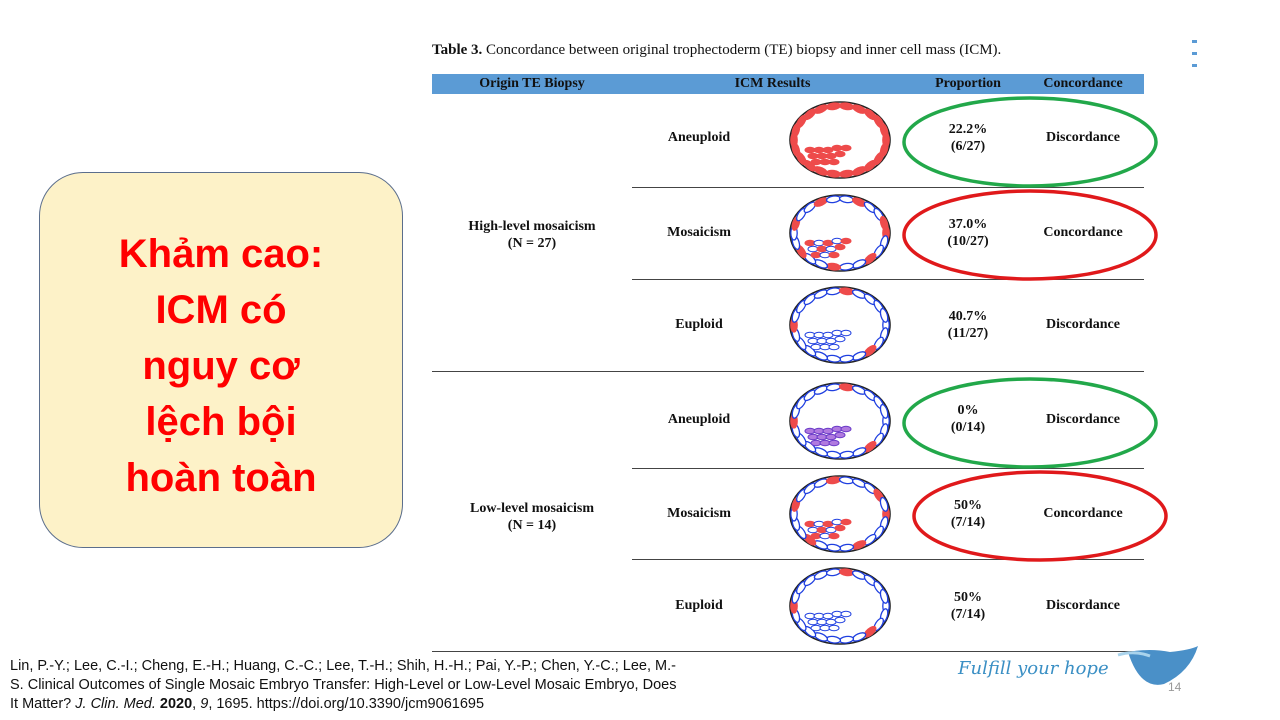 This screenshot has width=1280, height=720. Describe the element at coordinates (968, 138) in the screenshot. I see `proportion-cell: 22.2% (6/27)` at that location.